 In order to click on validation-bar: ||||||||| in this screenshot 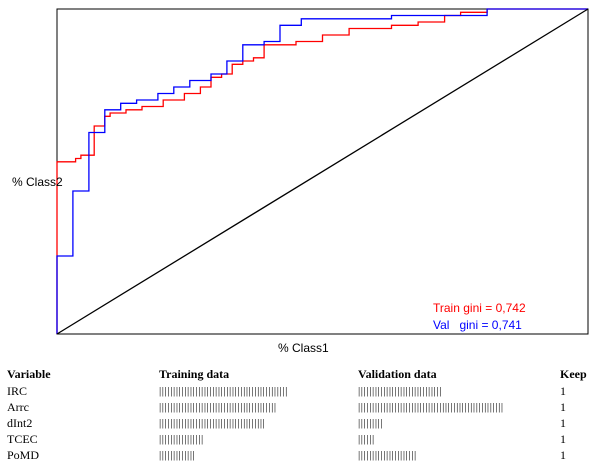, I will do `click(371, 423)`.